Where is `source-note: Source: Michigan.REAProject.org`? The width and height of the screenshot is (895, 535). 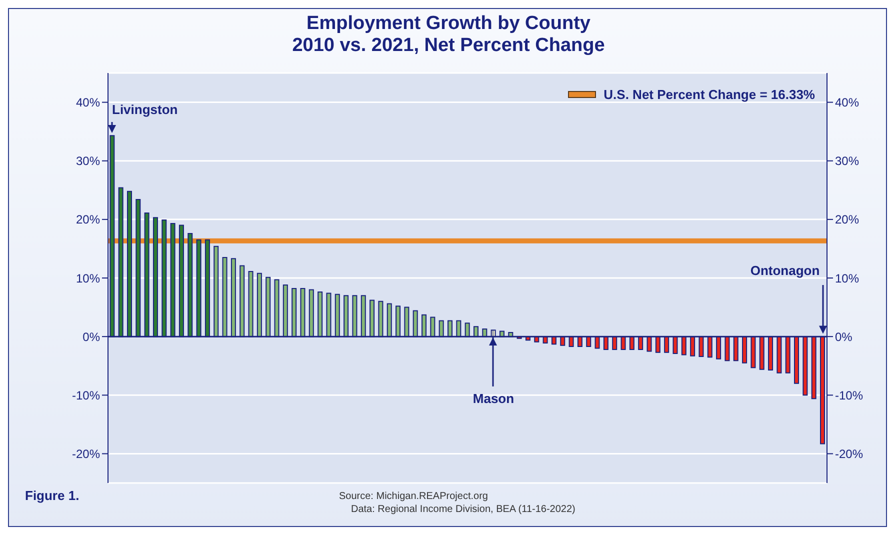
source-note: Source: Michigan.REAProject.org is located at coordinates (414, 496).